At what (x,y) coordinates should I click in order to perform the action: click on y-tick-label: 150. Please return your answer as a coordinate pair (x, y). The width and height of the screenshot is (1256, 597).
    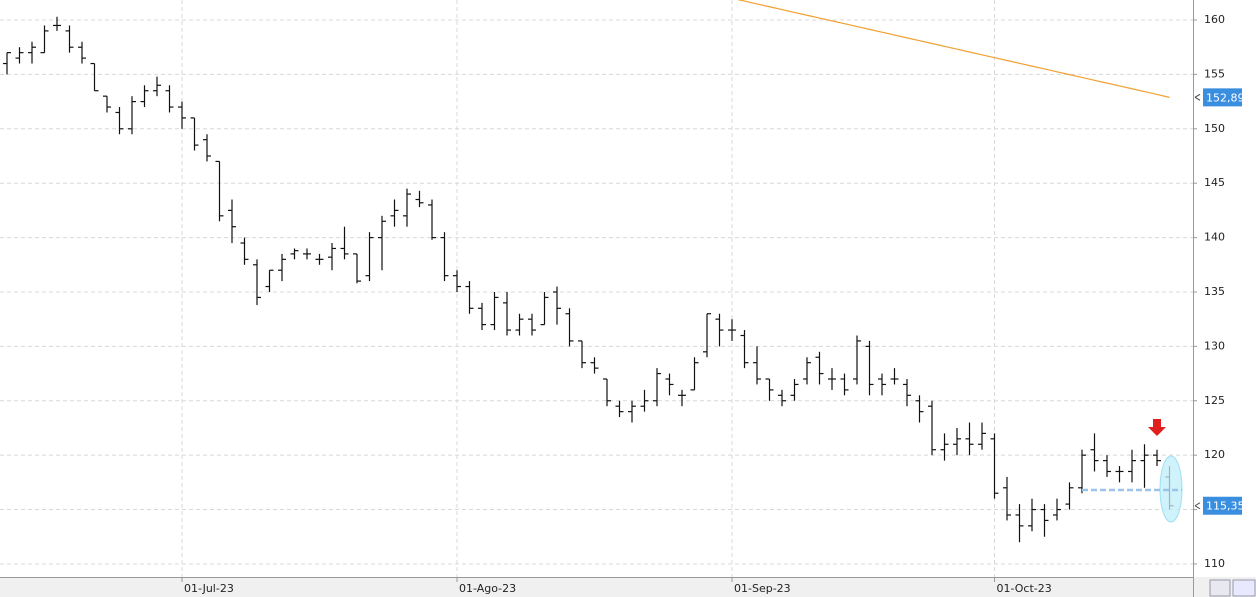
    Looking at the image, I should click on (1214, 128).